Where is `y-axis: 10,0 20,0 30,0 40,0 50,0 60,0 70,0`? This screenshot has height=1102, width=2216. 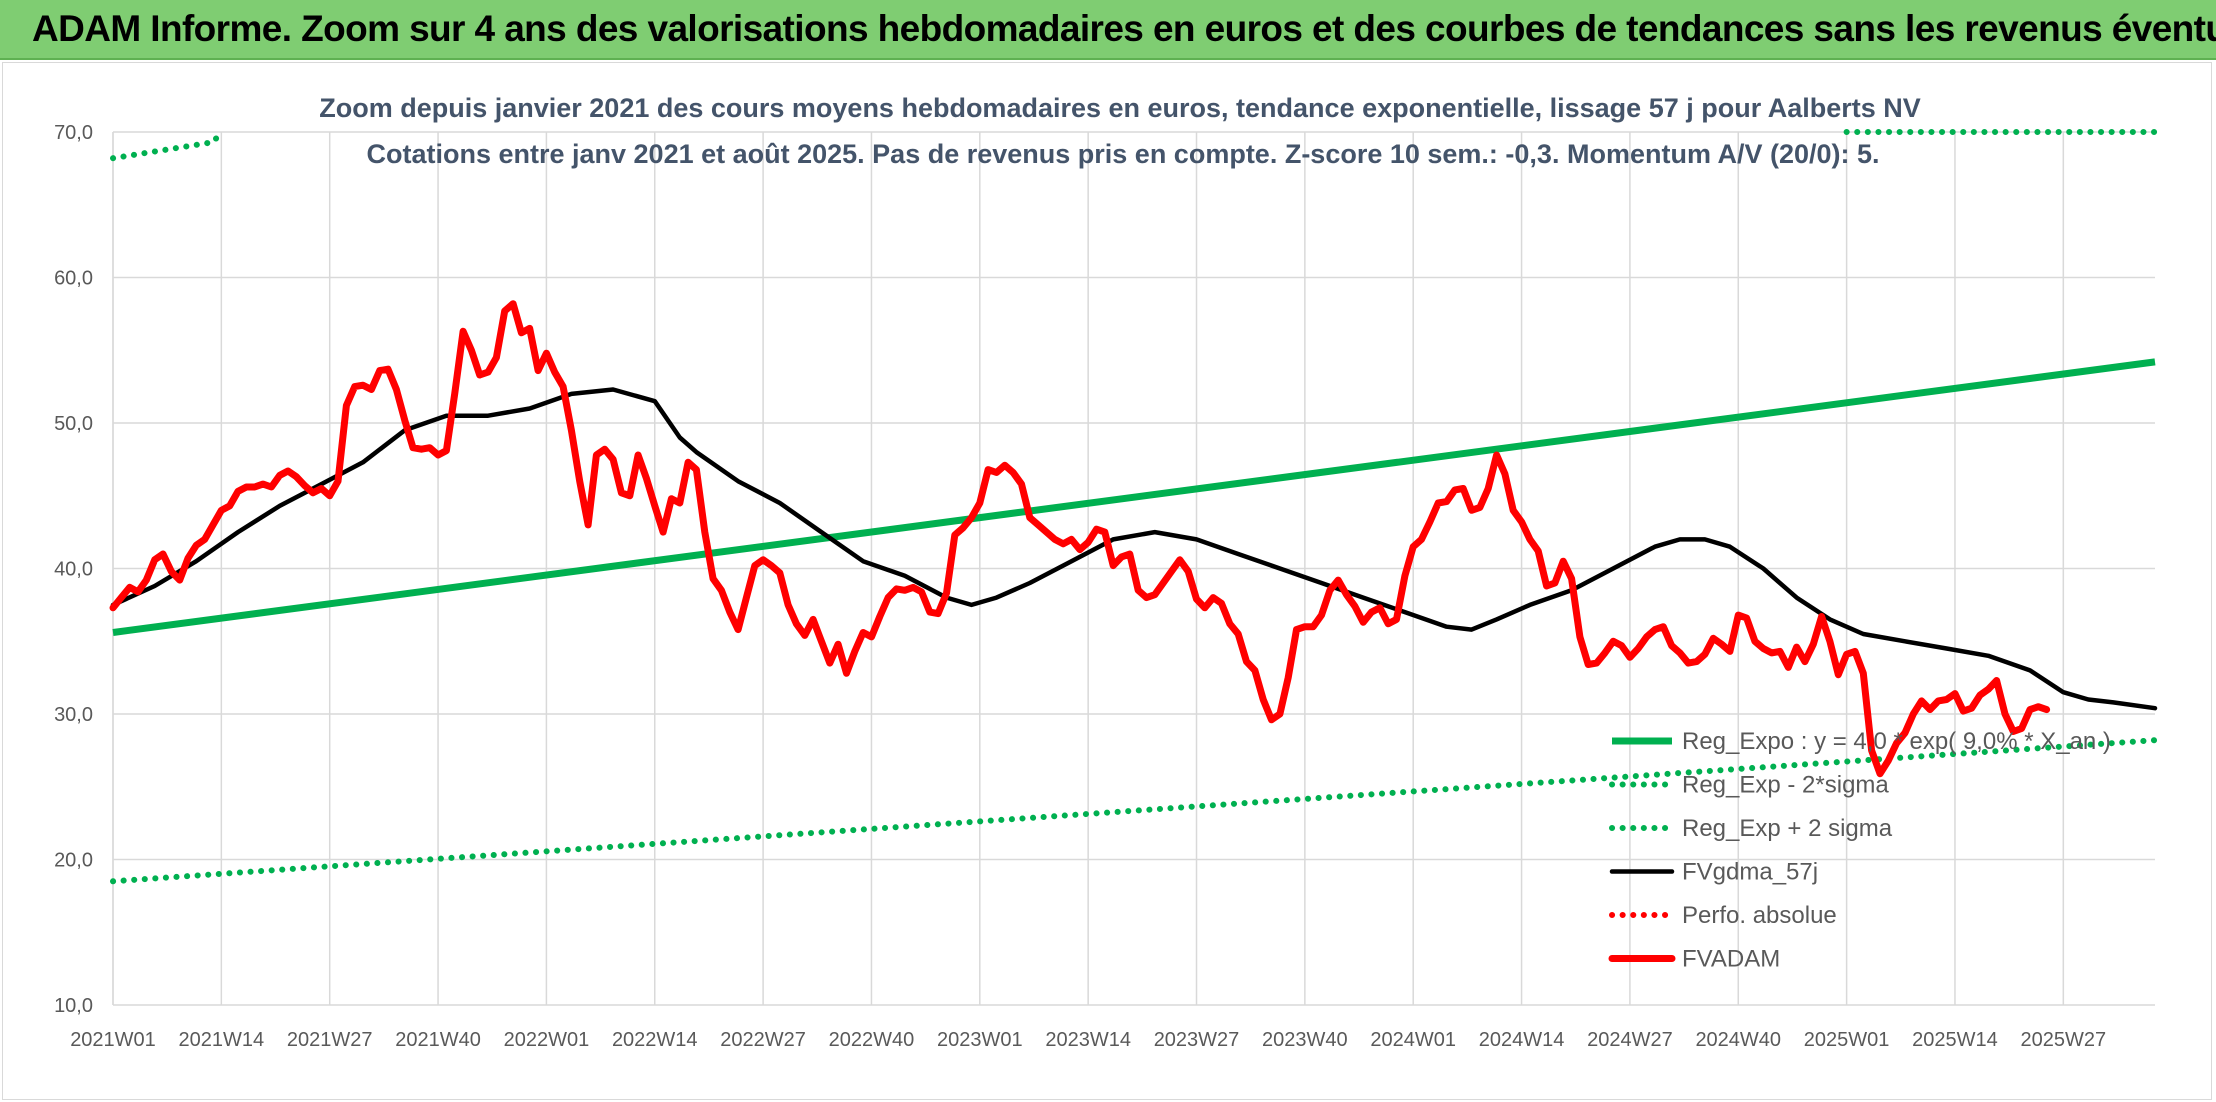
y-axis: 10,0 20,0 30,0 40,0 50,0 60,0 70,0 is located at coordinates (73, 569).